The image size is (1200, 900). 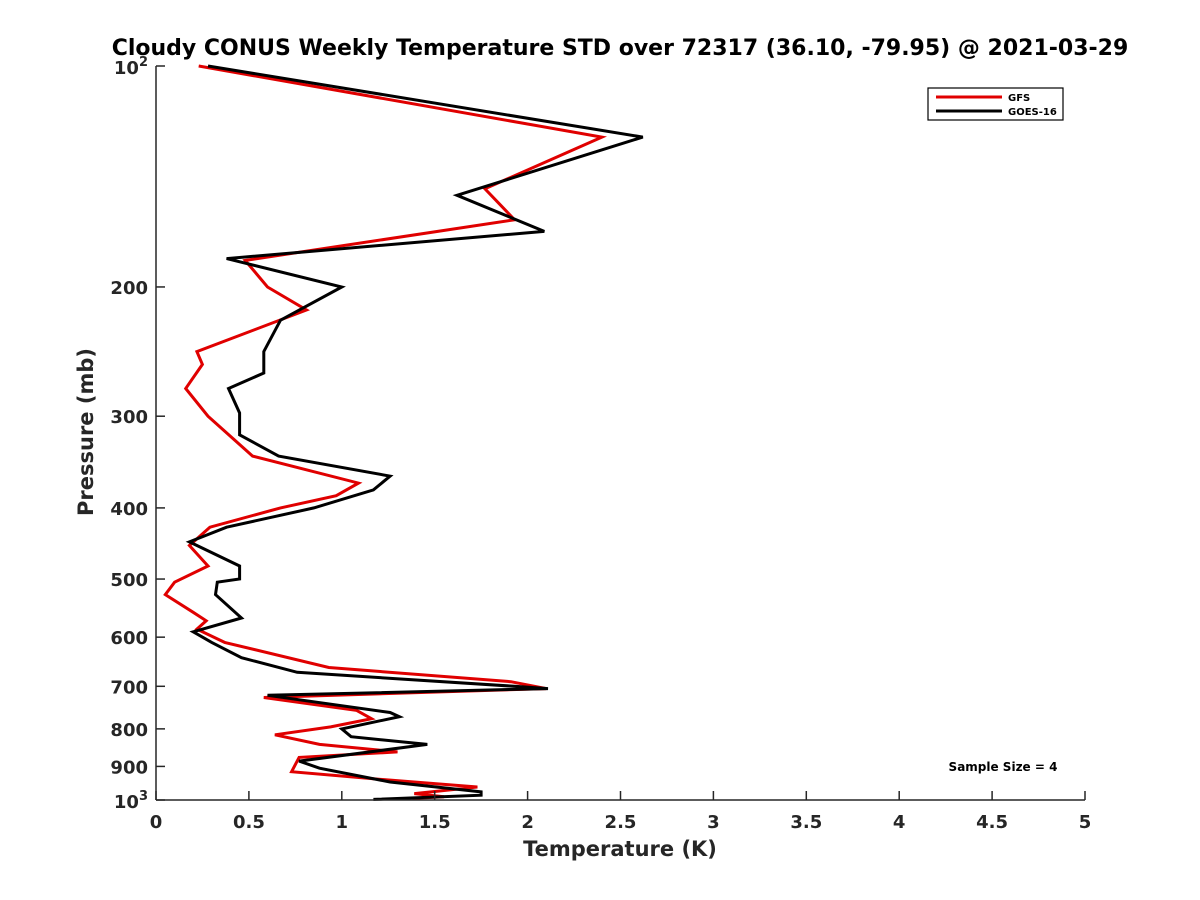 I want to click on x-axis-label: Temperature (K), so click(x=620, y=849).